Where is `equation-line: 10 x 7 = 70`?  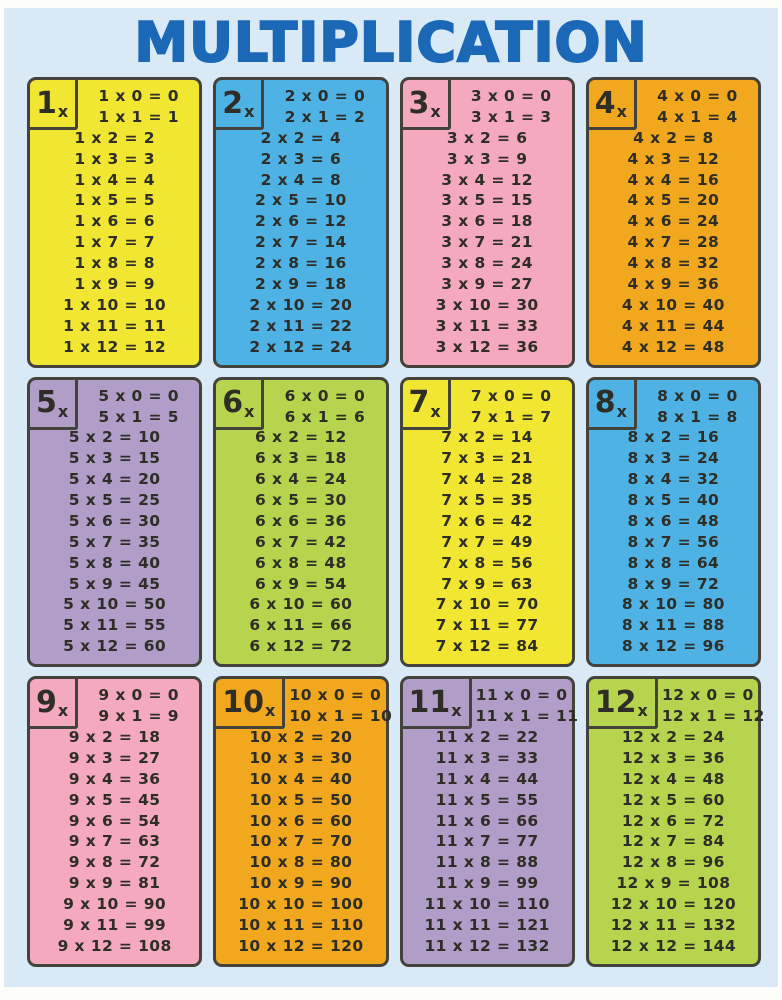 equation-line: 10 x 7 = 70 is located at coordinates (301, 841).